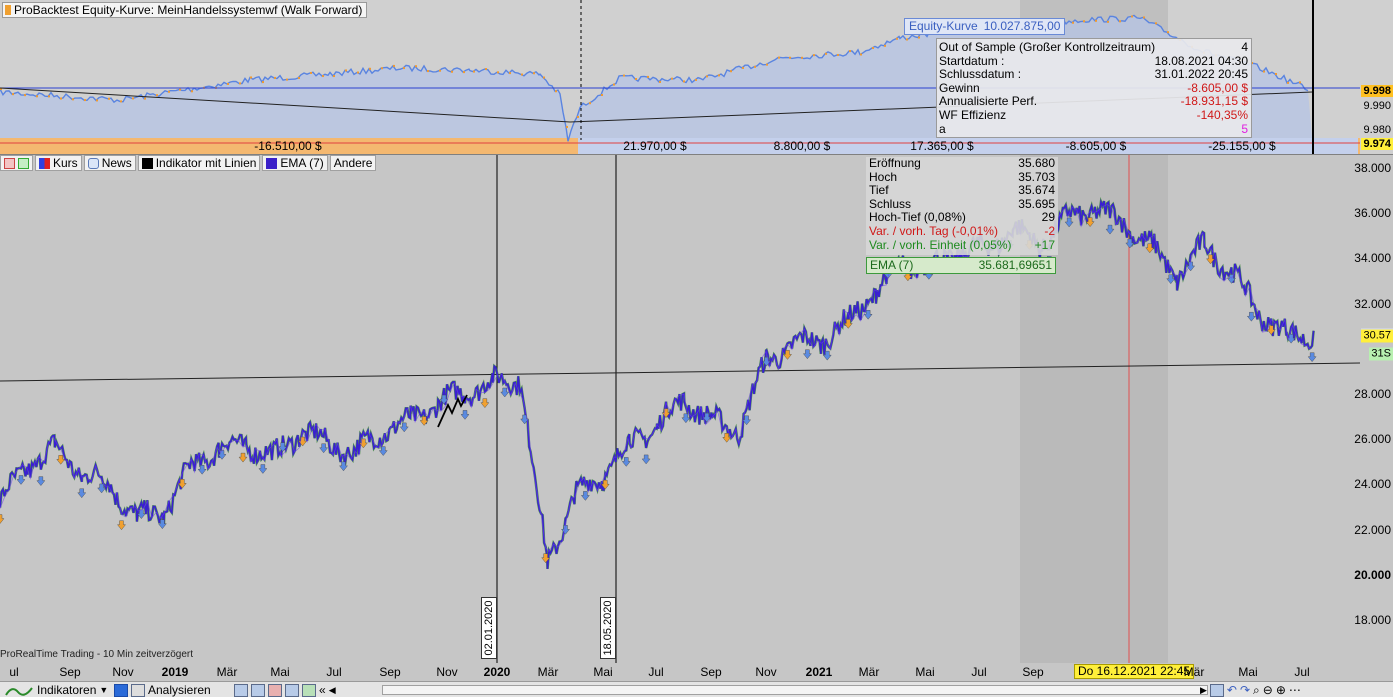  What do you see at coordinates (1256, 689) in the screenshot?
I see `zoom-icon: ⌕` at bounding box center [1256, 689].